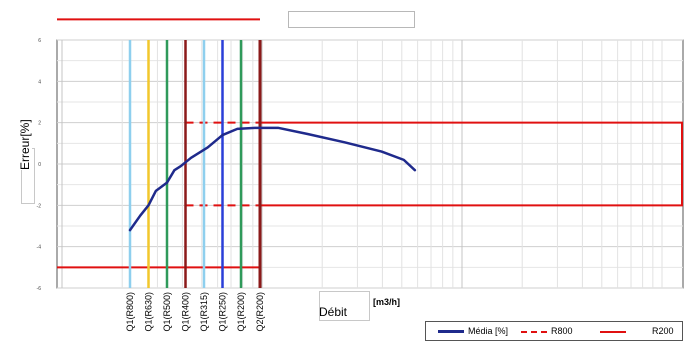 Image resolution: width=692 pixels, height=351 pixels. What do you see at coordinates (663, 331) in the screenshot?
I see `legend-label-r200: R200` at bounding box center [663, 331].